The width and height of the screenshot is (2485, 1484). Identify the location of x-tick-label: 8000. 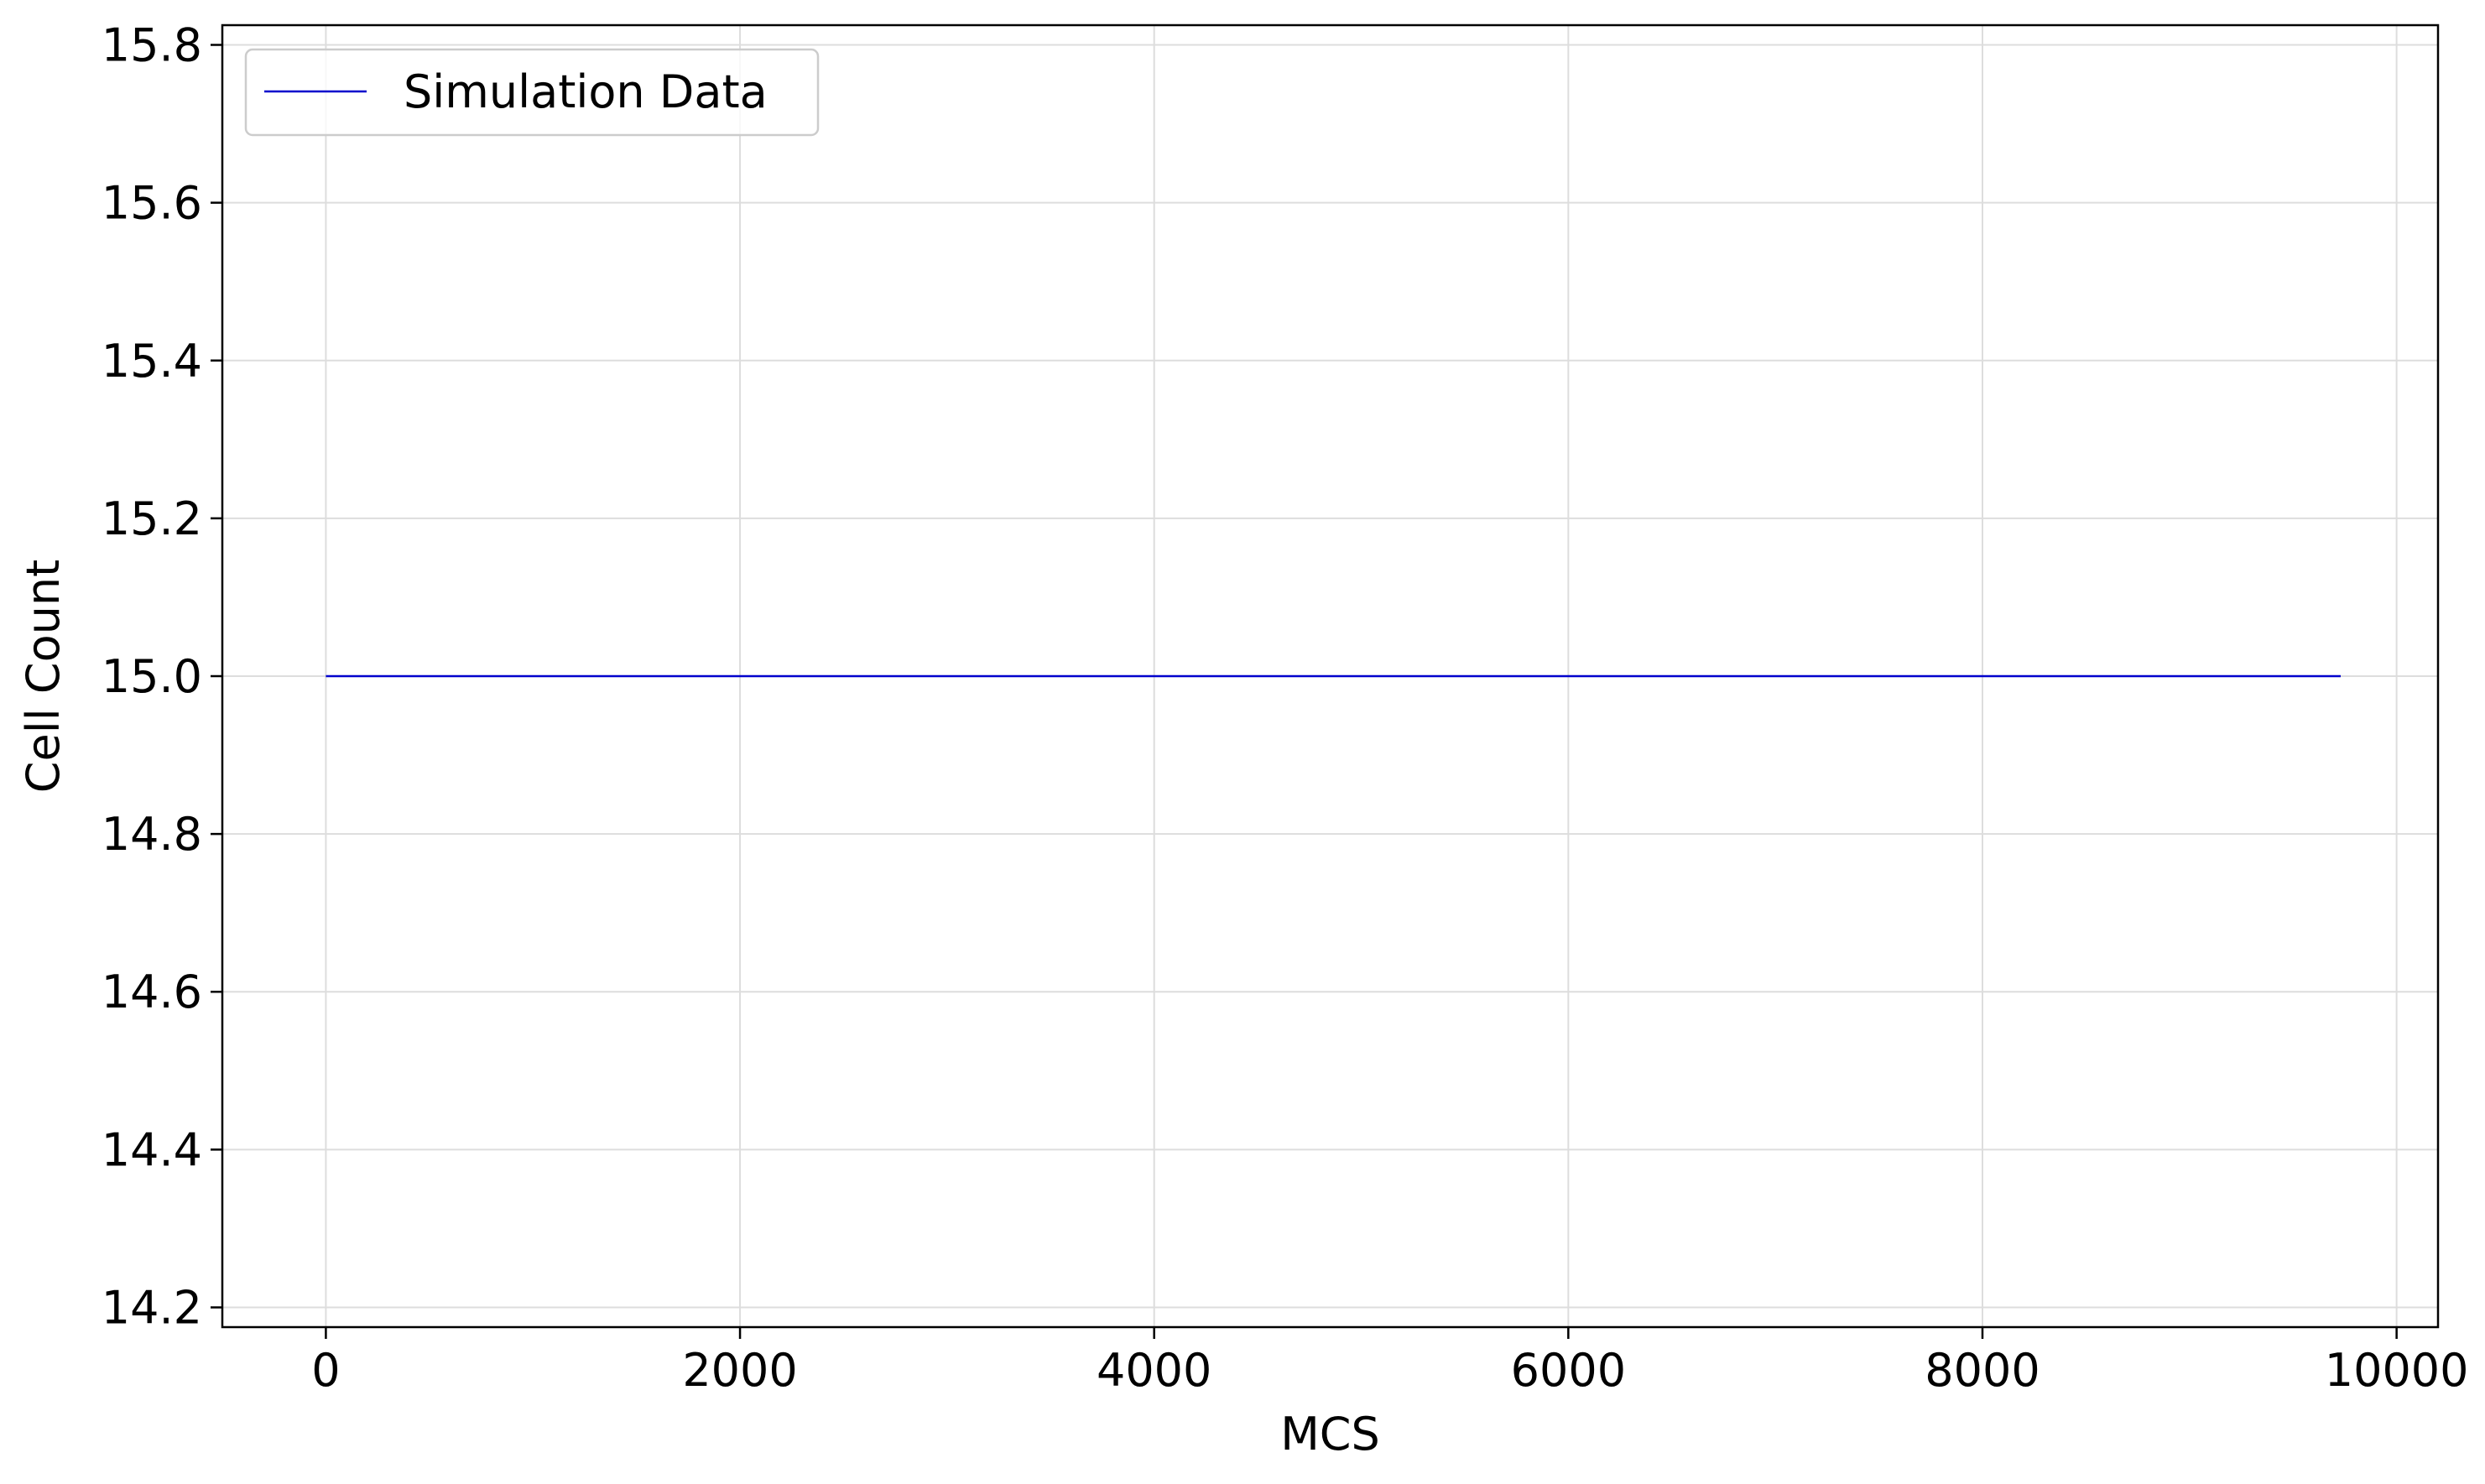
(1982, 1370).